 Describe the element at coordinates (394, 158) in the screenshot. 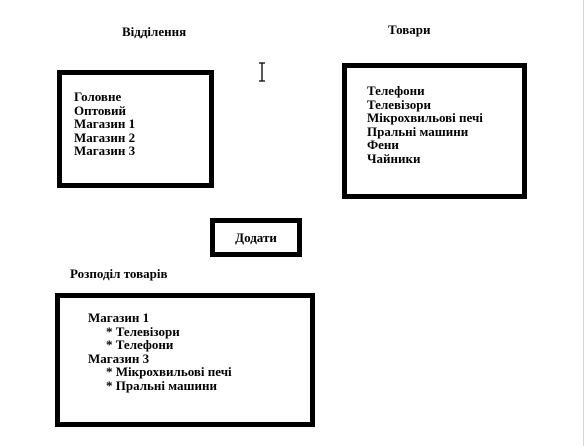

I see `goods-item: Чайники` at that location.